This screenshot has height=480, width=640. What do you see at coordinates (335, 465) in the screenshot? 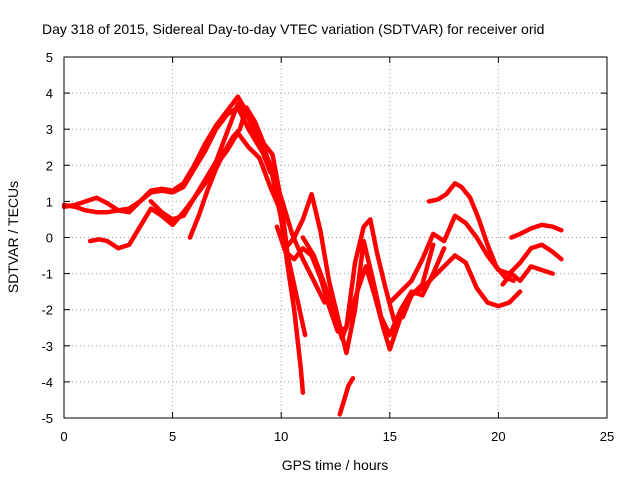
I see `x-axis-label: GPS time / hours` at bounding box center [335, 465].